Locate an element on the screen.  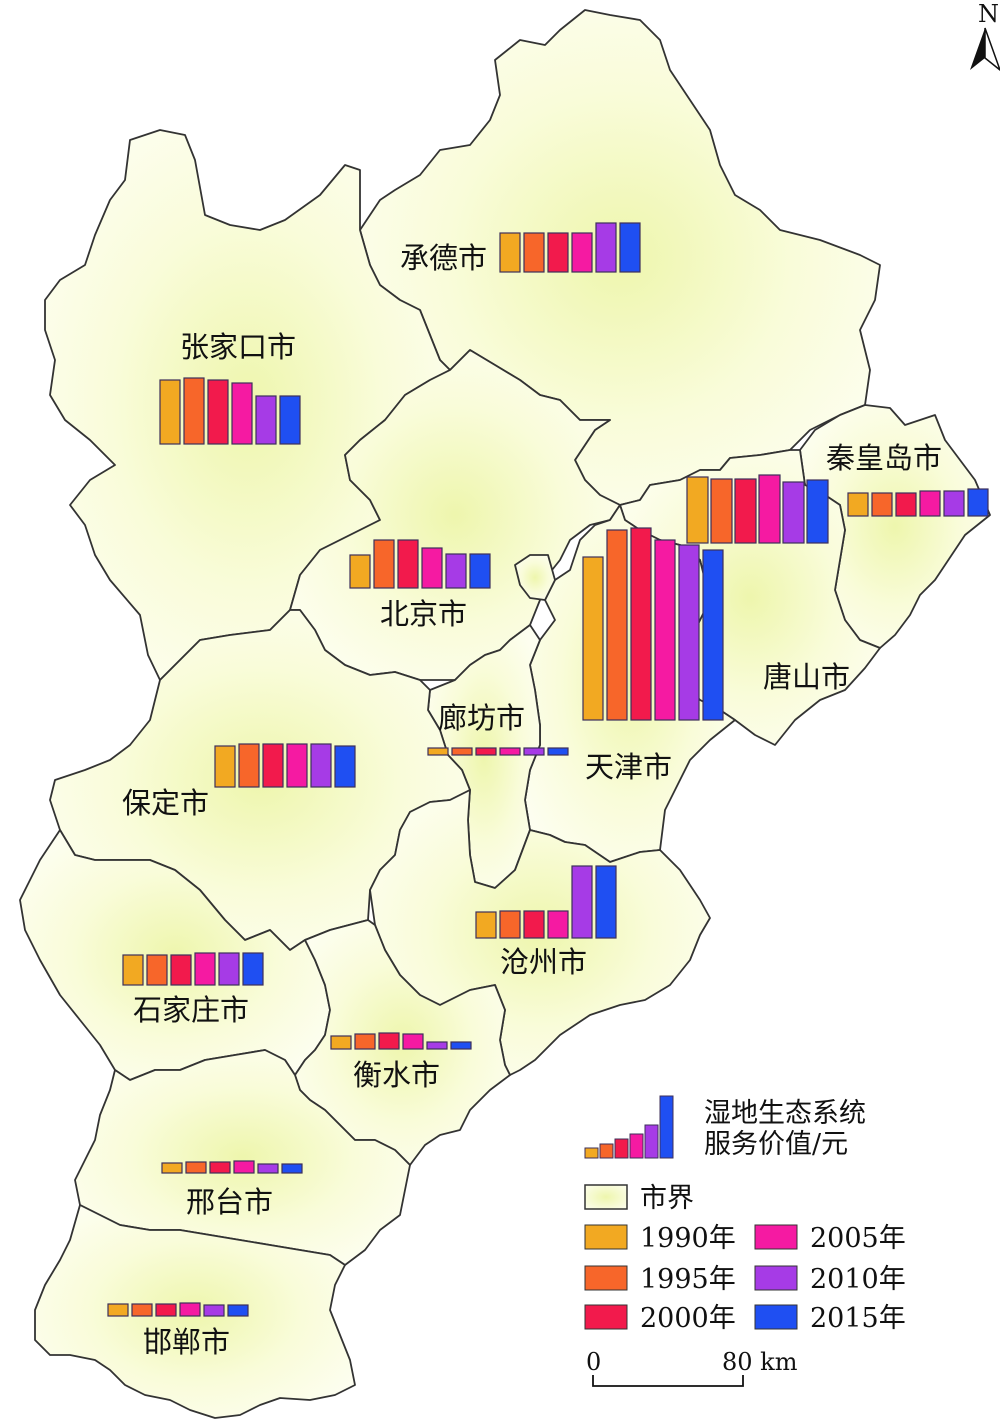
label-langfang: 廊坊市 is located at coordinates (481, 718).